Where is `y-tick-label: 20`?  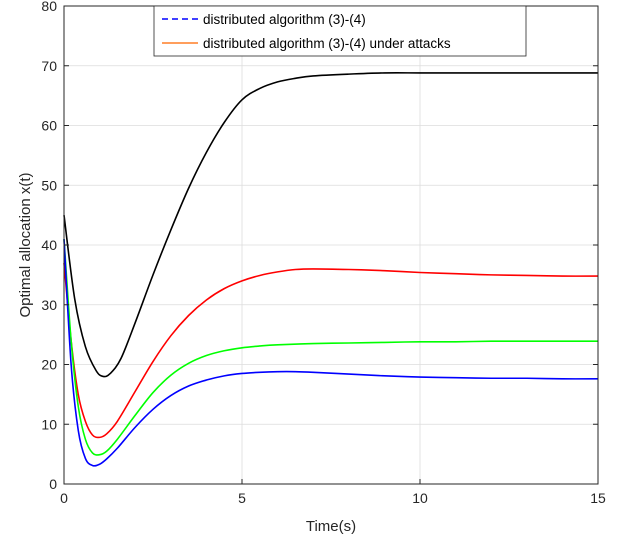 y-tick-label: 20 is located at coordinates (49, 365).